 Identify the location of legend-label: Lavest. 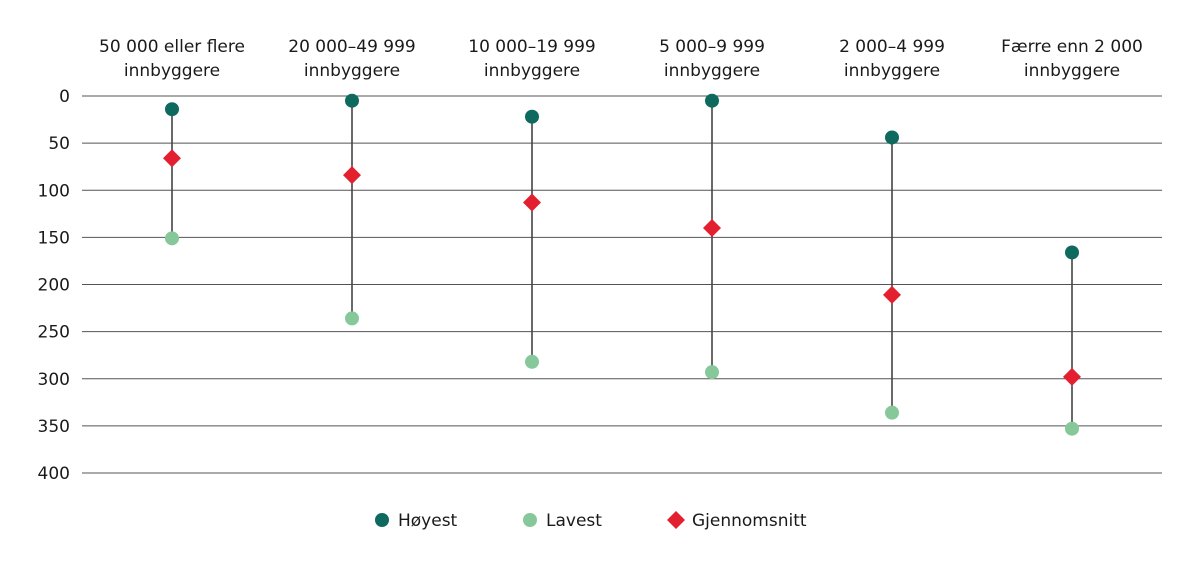
(574, 521).